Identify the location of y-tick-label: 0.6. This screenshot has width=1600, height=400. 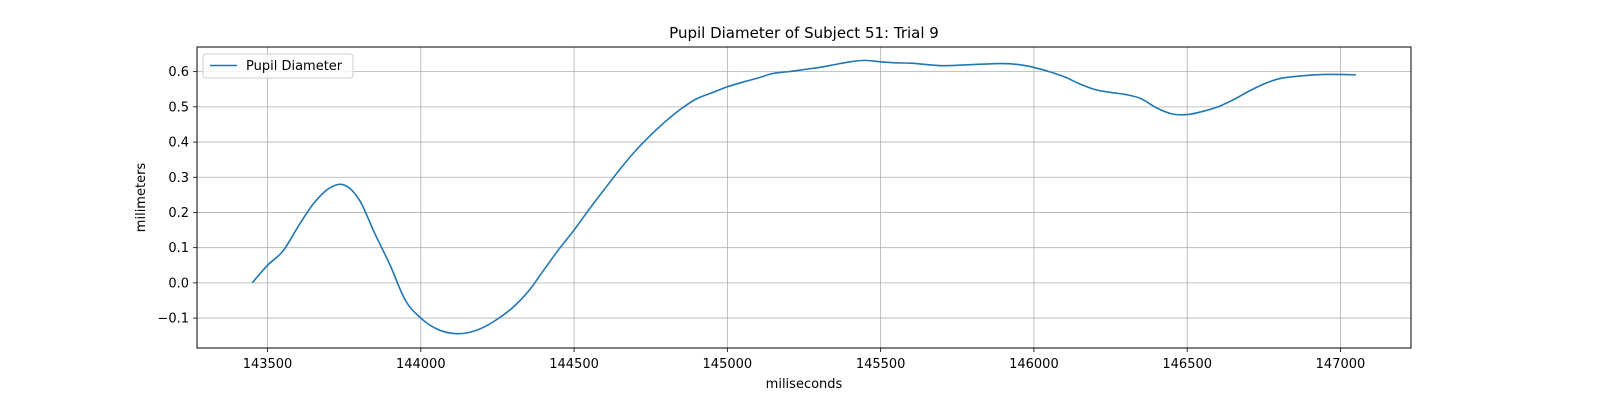
(178, 72).